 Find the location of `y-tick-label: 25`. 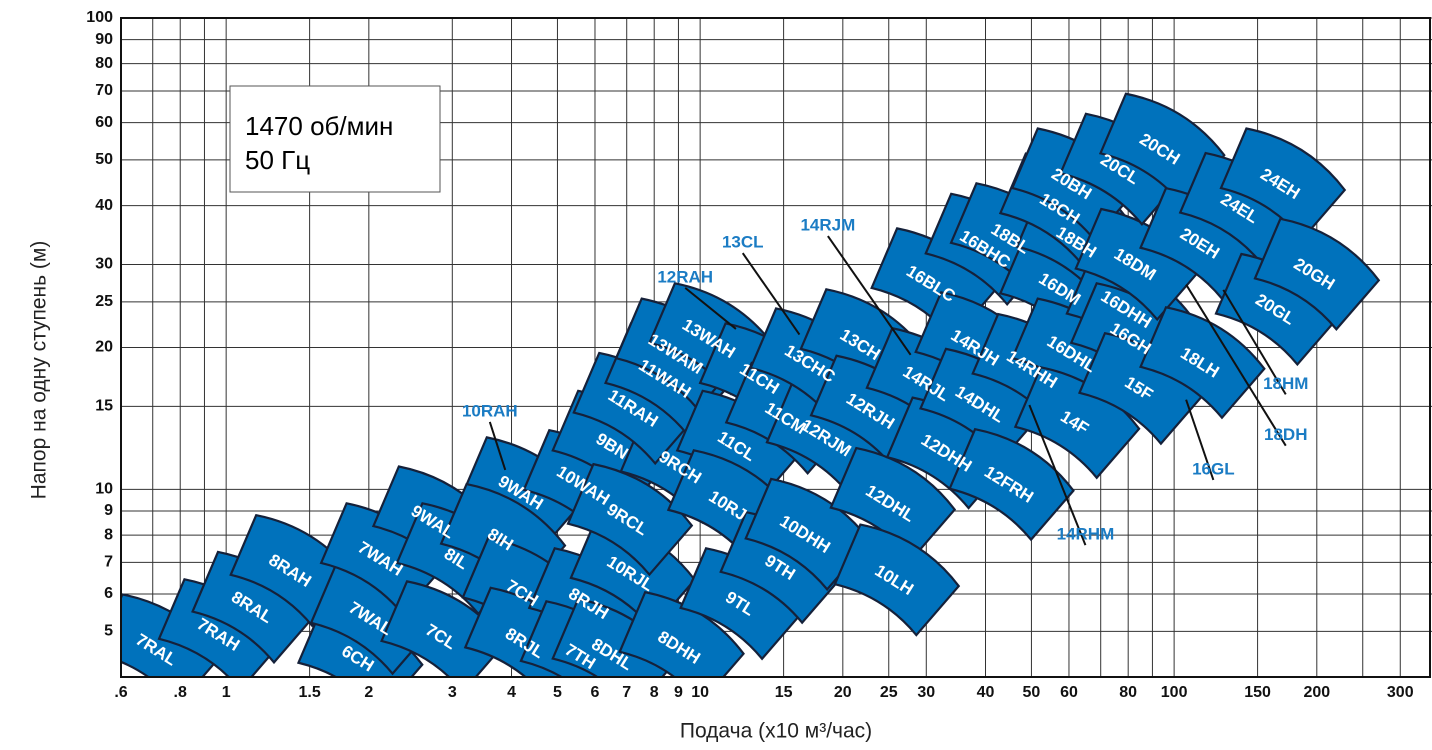

y-tick-label: 25 is located at coordinates (104, 301).